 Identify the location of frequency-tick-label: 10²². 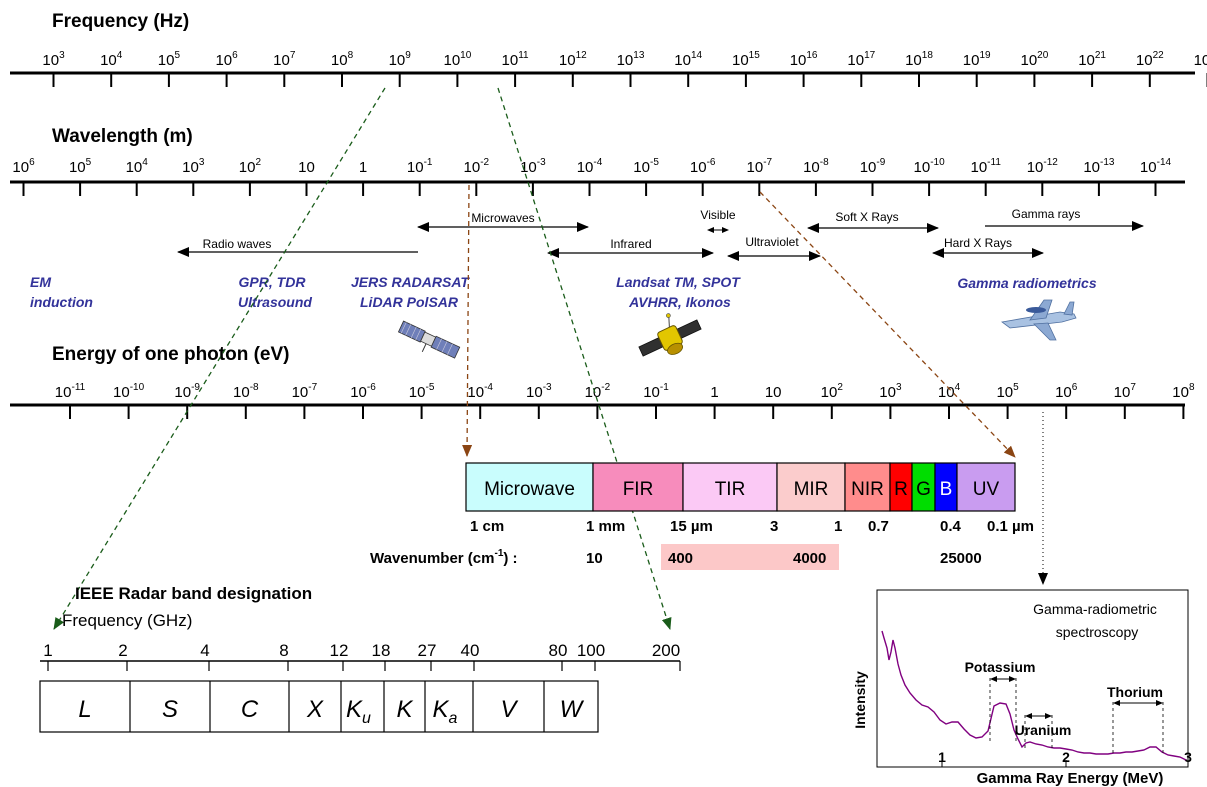
(1150, 59).